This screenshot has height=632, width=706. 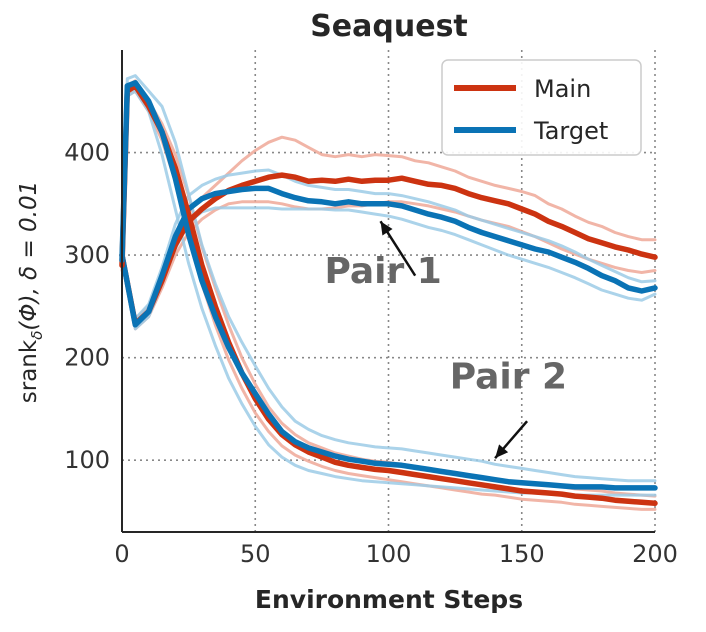 What do you see at coordinates (37, 335) in the screenshot?
I see `y-axis-label-sub: δ` at bounding box center [37, 335].